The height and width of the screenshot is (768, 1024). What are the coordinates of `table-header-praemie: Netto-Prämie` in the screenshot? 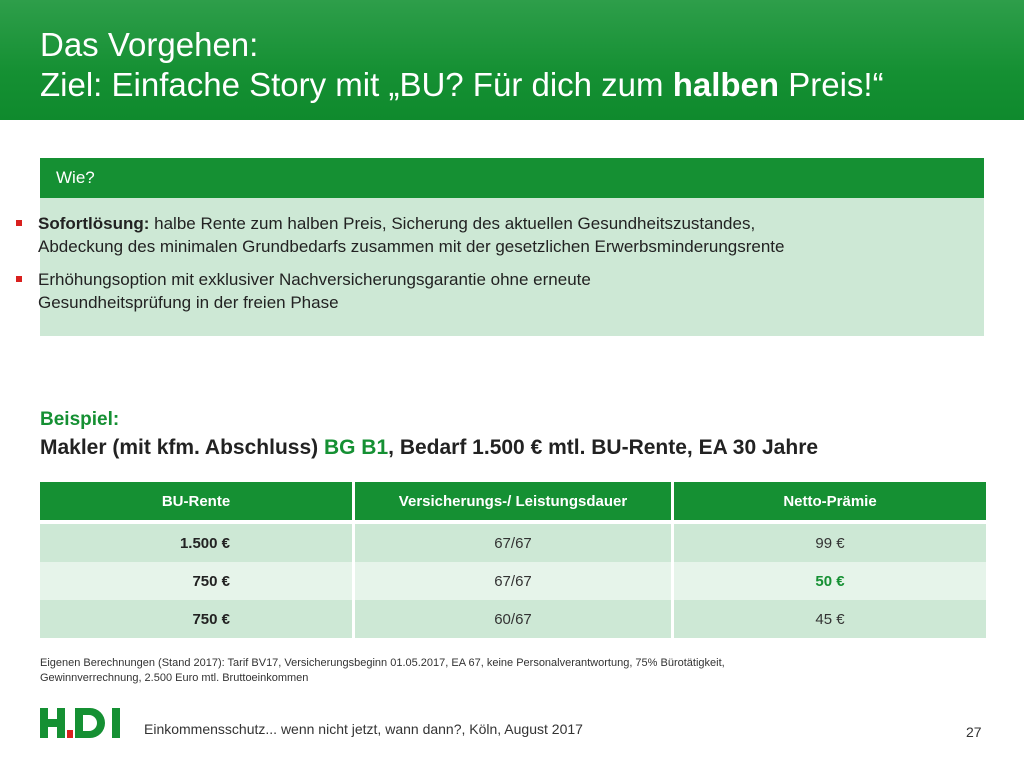 It's located at (830, 501).